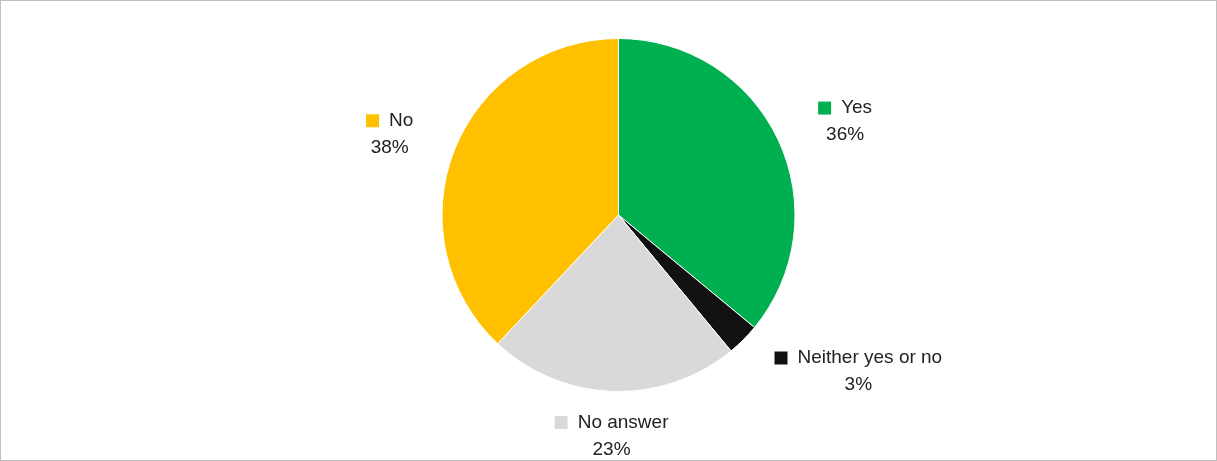 The width and height of the screenshot is (1217, 461). I want to click on legend-label: Yes, so click(857, 107).